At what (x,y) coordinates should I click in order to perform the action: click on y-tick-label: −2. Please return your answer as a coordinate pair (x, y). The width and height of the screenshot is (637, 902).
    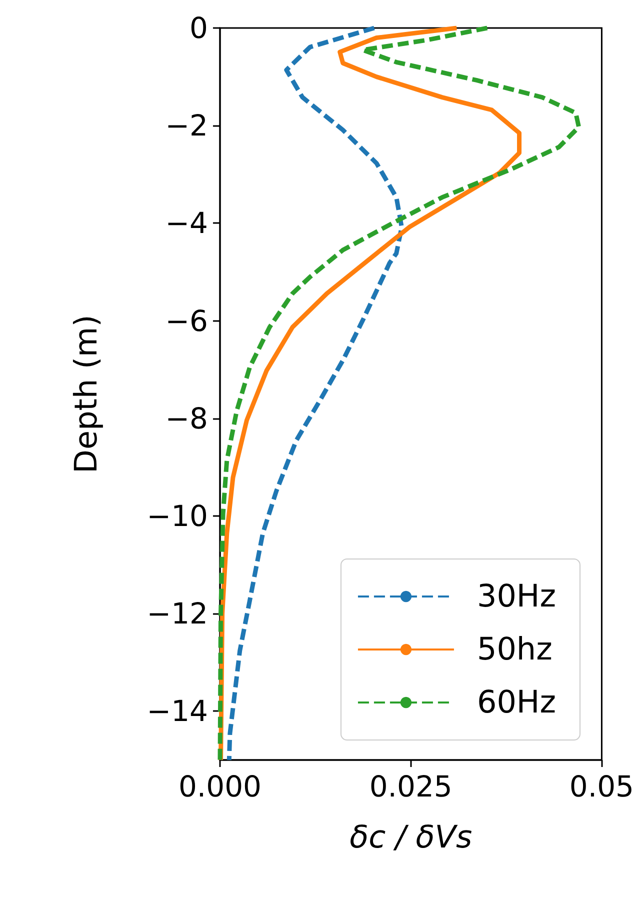
    Looking at the image, I should click on (186, 125).